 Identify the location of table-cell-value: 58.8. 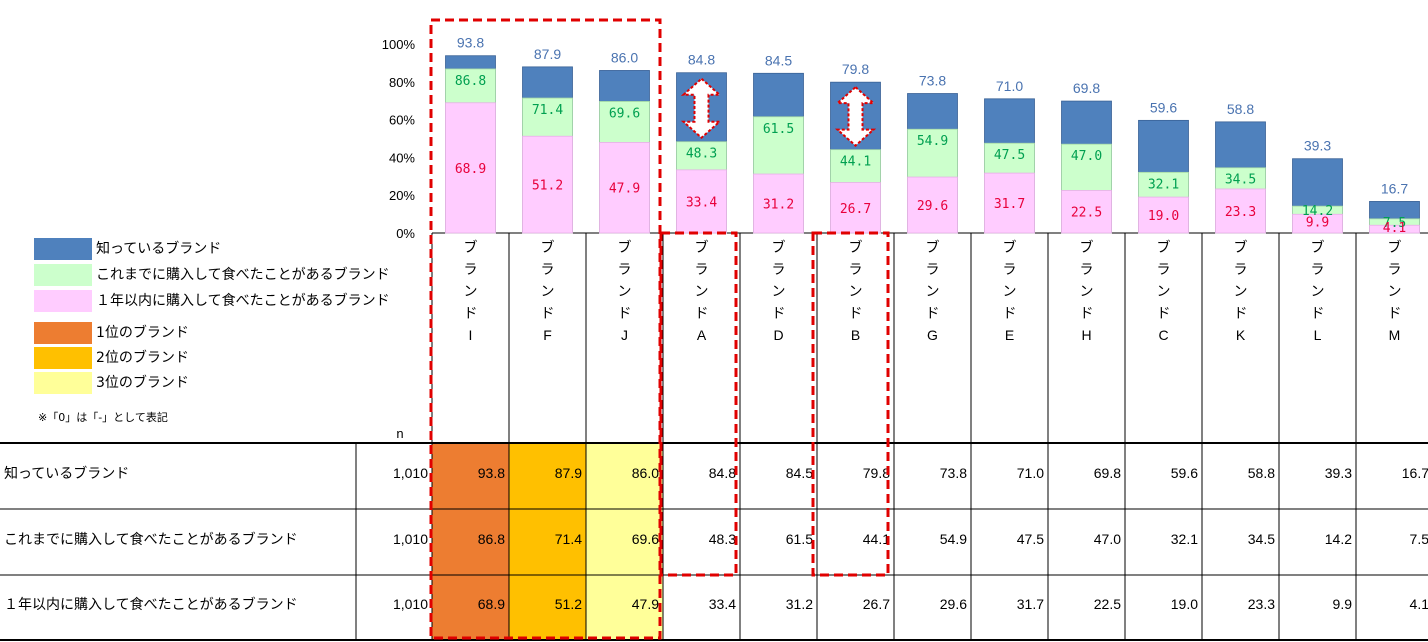
(1261, 473).